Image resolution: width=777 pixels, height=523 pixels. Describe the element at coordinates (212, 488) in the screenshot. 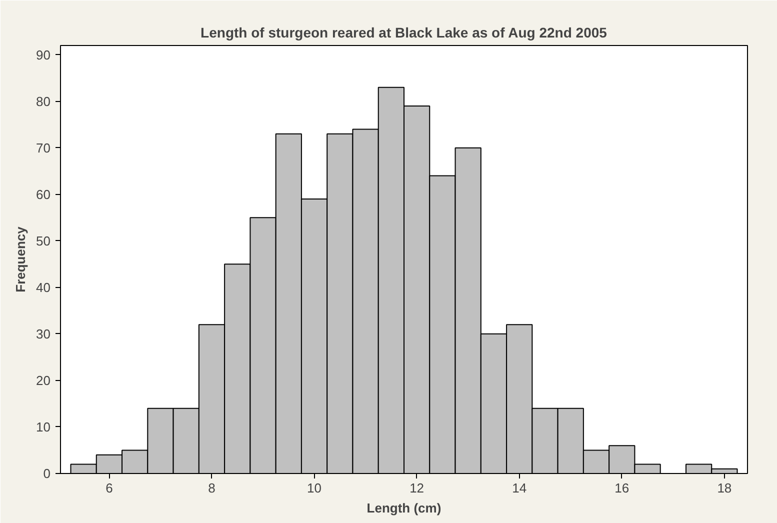

I see `x-tick-label: 8` at that location.